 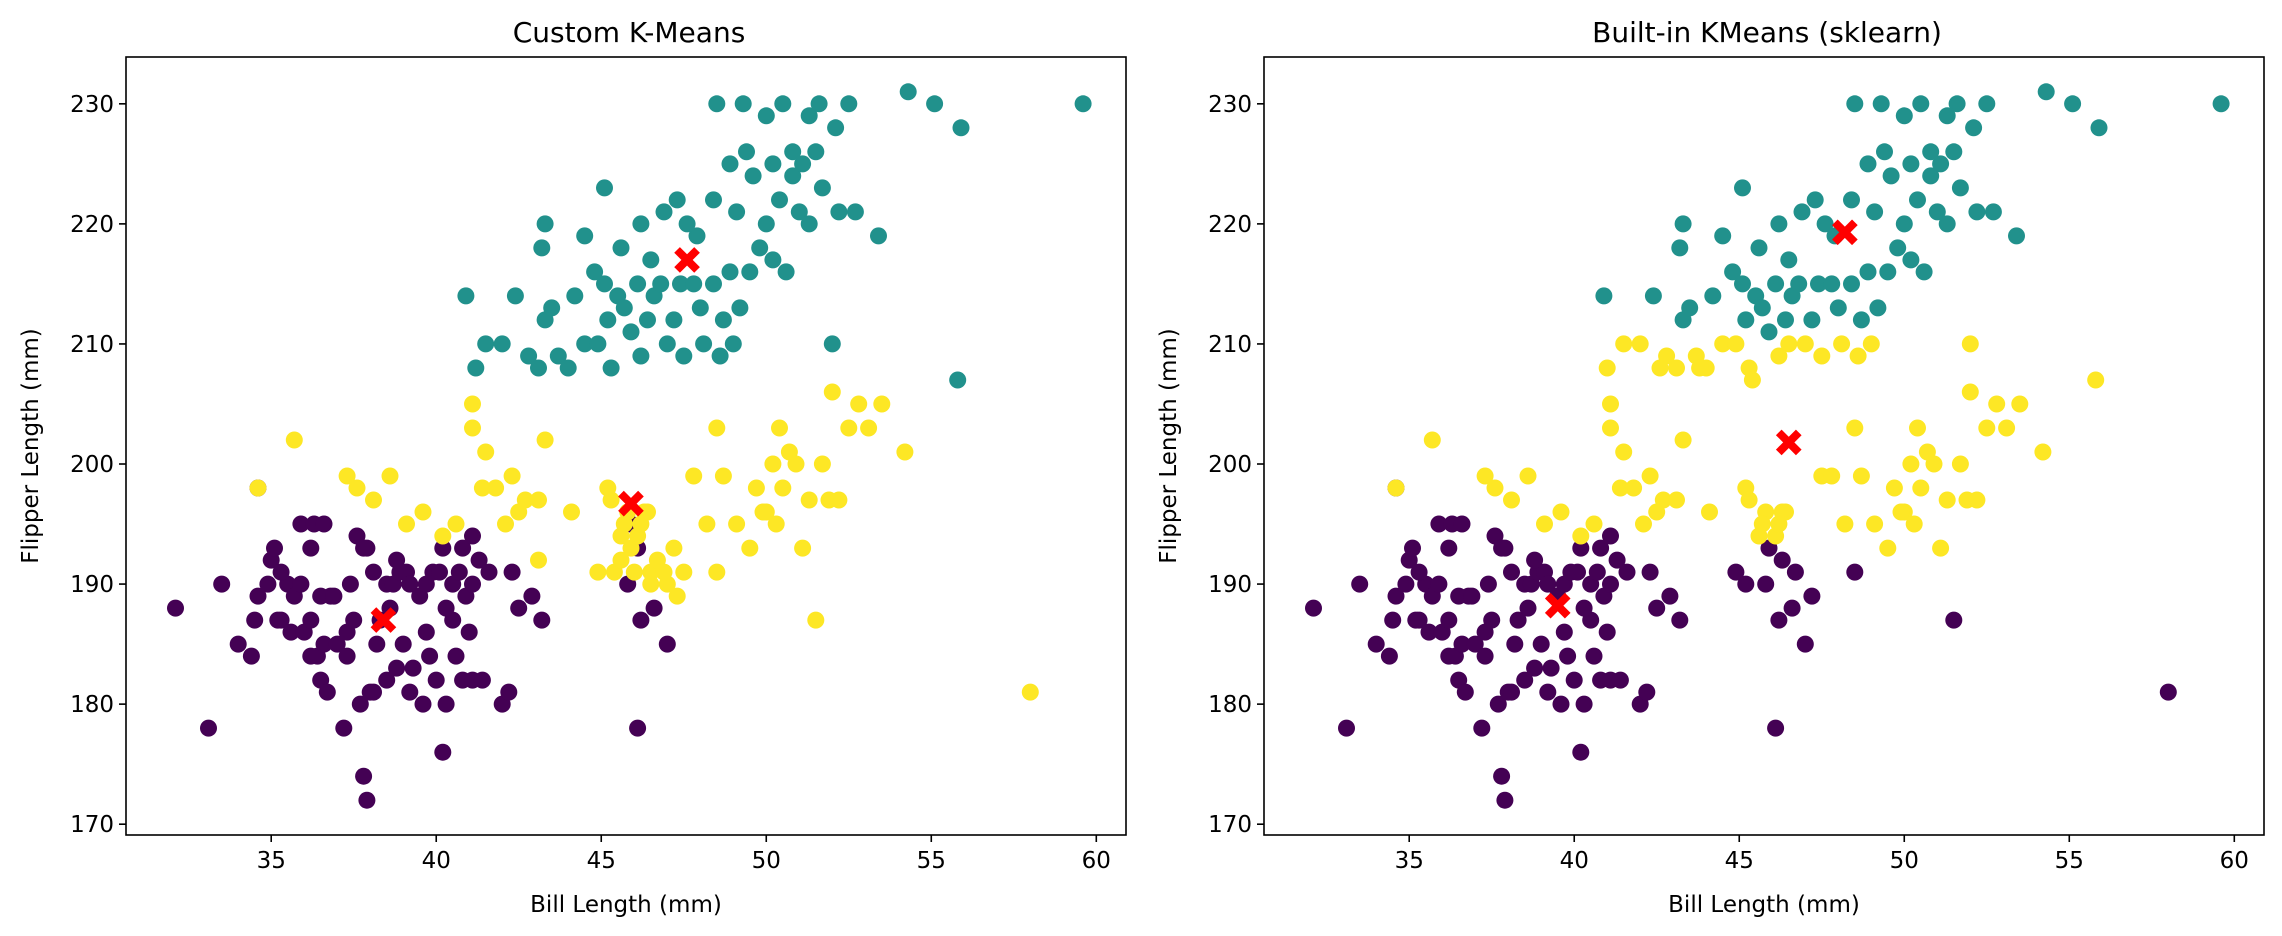 I want to click on left-chart-x-tick-label: 60, so click(x=1096, y=861).